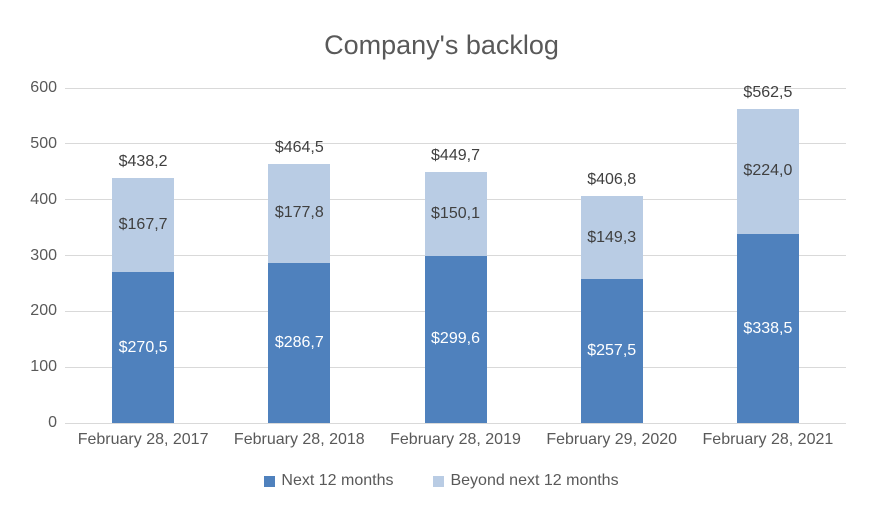 The image size is (883, 513). I want to click on total-value-label: $449,7, so click(455, 155).